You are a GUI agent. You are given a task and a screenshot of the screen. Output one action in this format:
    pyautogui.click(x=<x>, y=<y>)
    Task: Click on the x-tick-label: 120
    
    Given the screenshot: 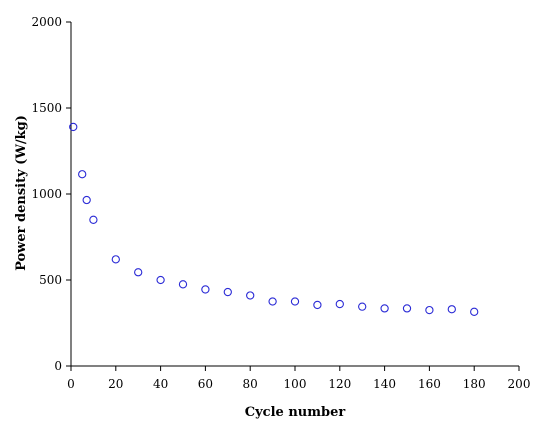 What is the action you would take?
    pyautogui.click(x=339, y=384)
    